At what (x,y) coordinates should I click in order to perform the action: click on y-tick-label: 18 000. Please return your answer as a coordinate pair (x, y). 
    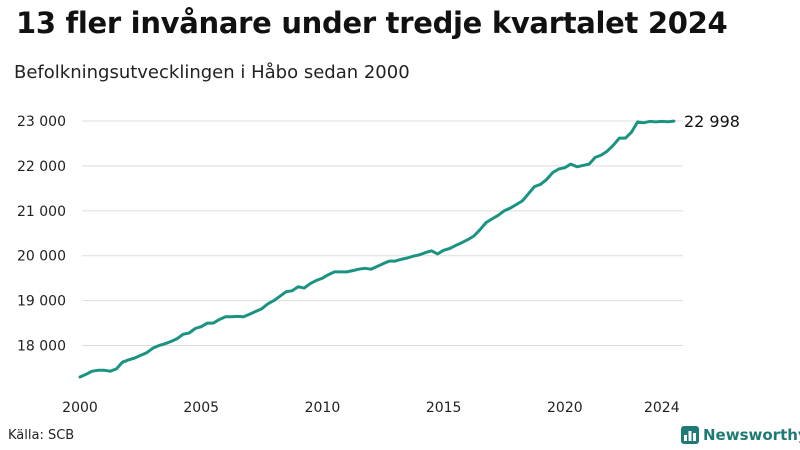
    Looking at the image, I should click on (41, 347).